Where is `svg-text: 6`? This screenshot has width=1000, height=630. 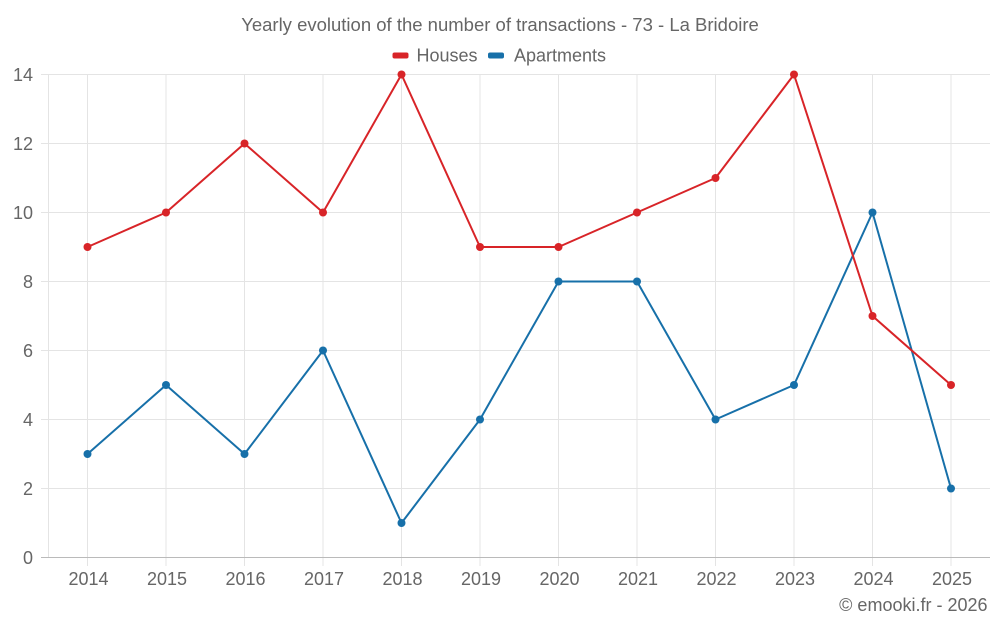
svg-text: 6 is located at coordinates (28, 351).